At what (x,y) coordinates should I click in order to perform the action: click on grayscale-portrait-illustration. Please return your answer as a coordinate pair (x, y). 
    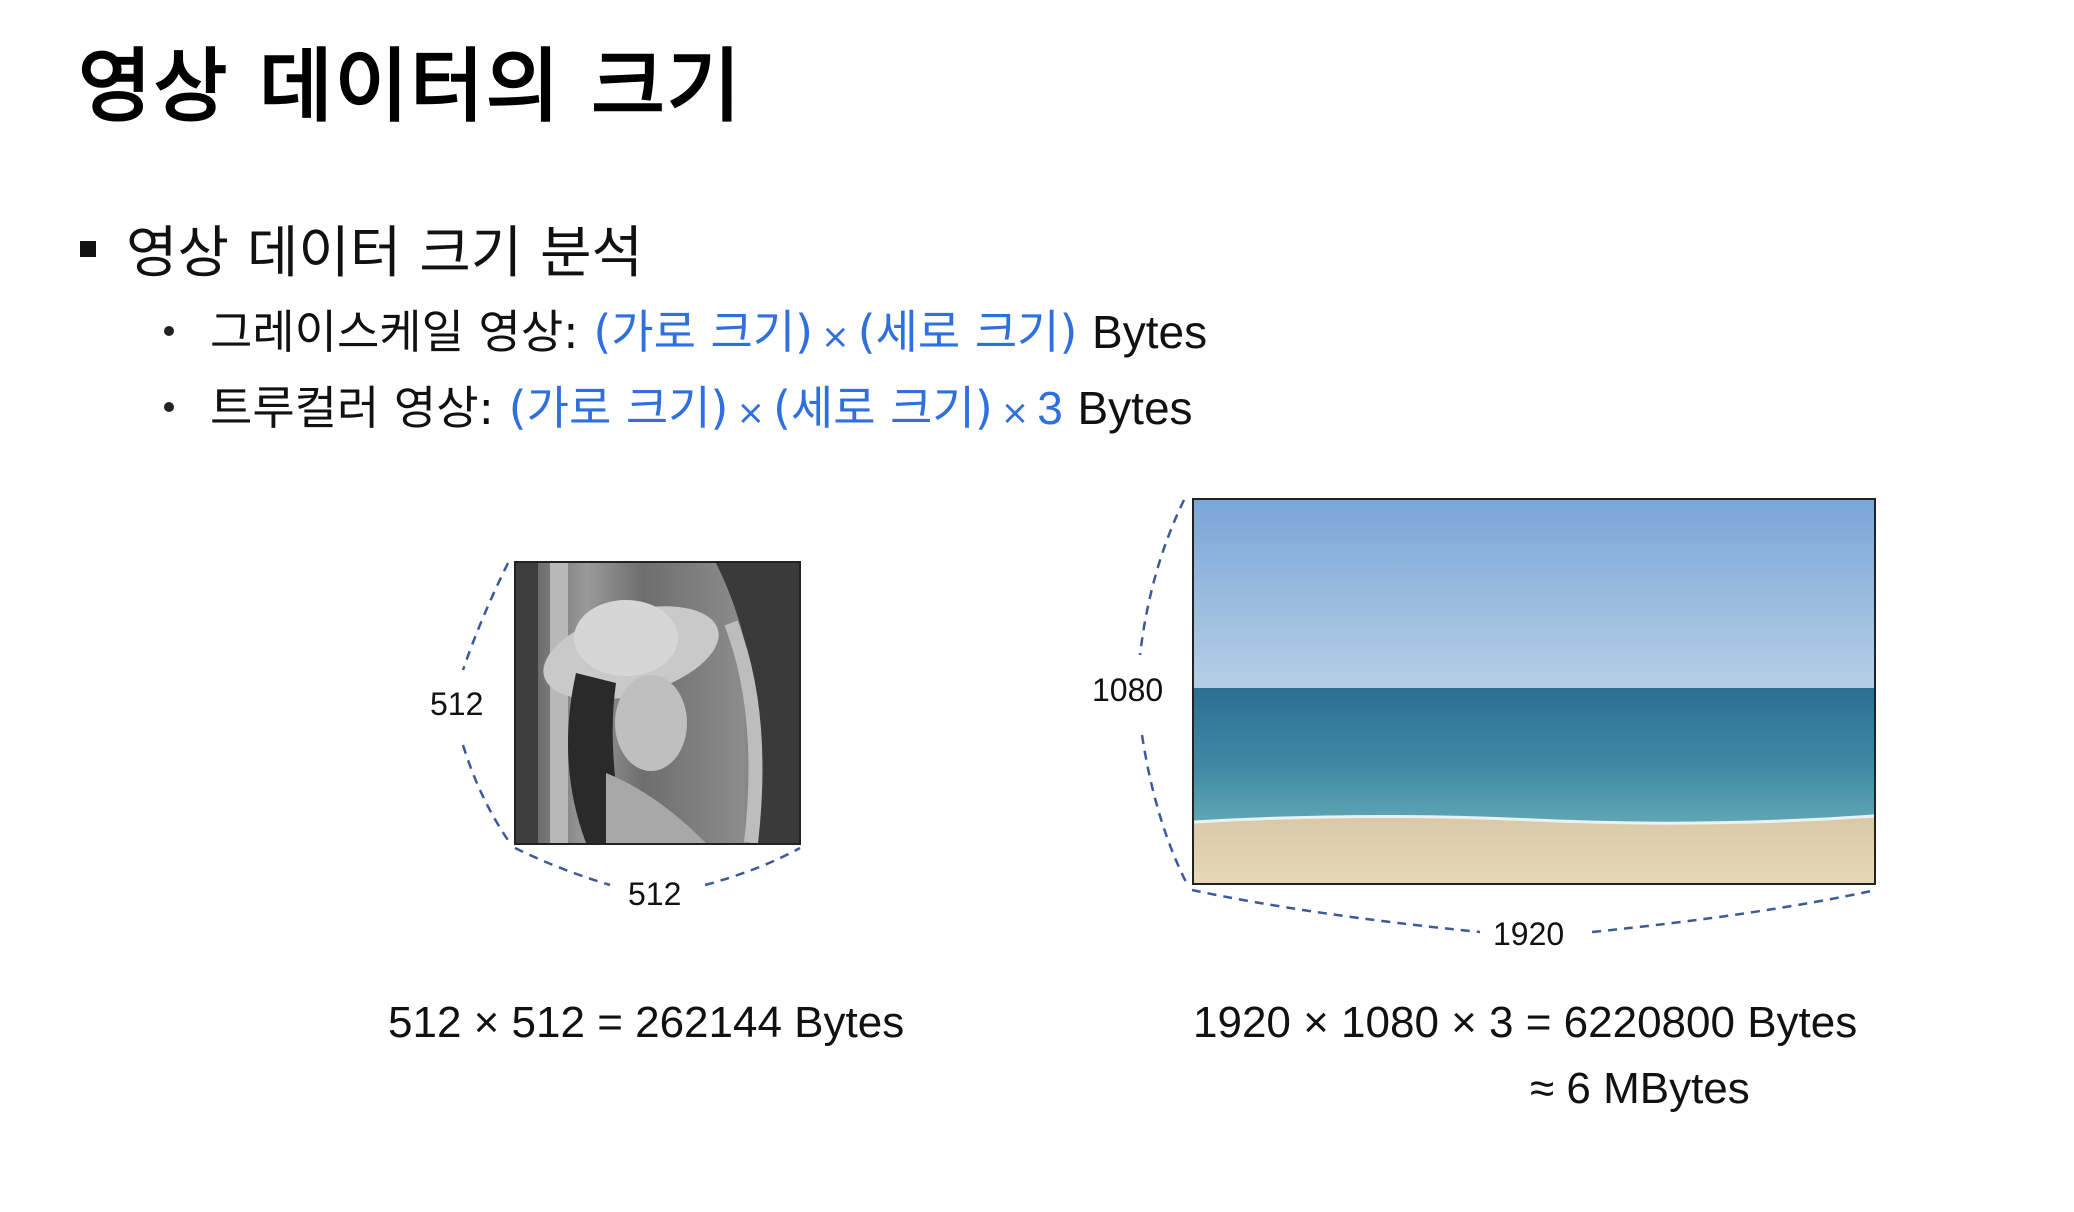
    Looking at the image, I should click on (657, 703).